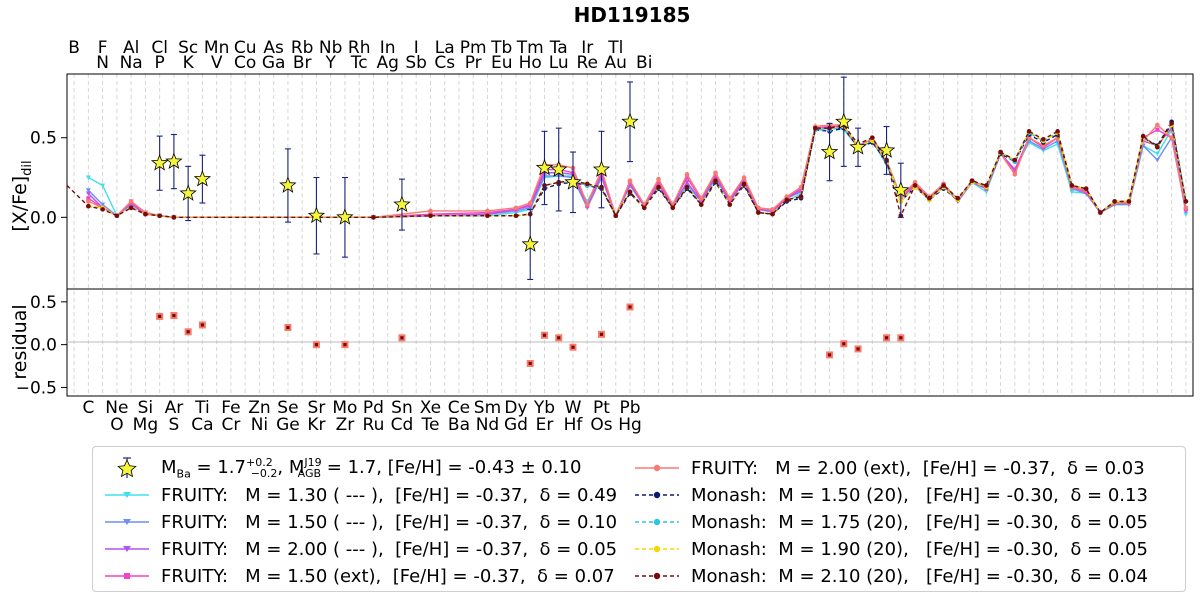  Describe the element at coordinates (501, 48) in the screenshot. I see `element-label-top: Tb` at that location.